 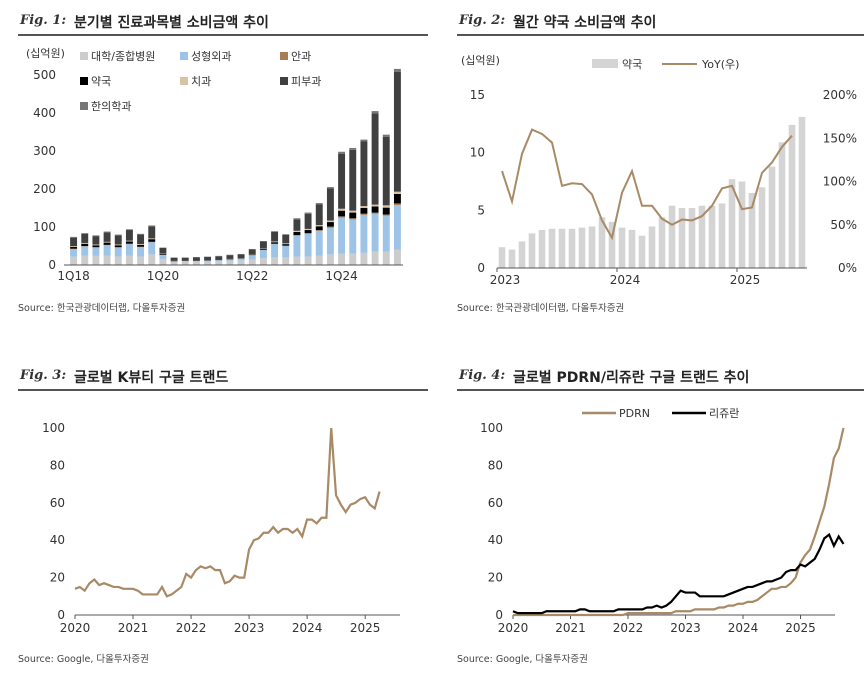 I want to click on fig4-title-bar: Fig. 4: 글로벌 PDRN/리쥬란 구글 트랜드 추이, so click(x=660, y=378).